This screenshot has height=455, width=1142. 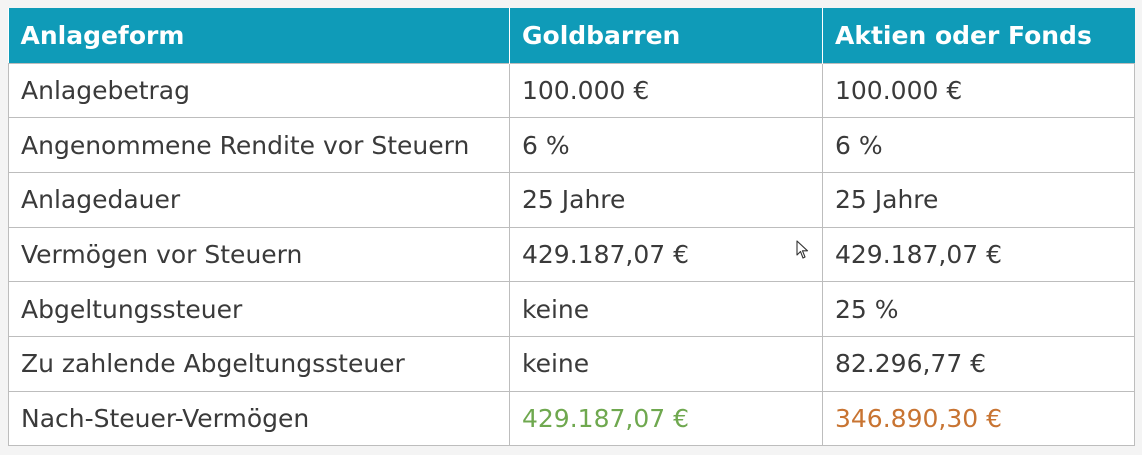 What do you see at coordinates (259, 254) in the screenshot?
I see `row-label: Vermögen vor Steuern` at bounding box center [259, 254].